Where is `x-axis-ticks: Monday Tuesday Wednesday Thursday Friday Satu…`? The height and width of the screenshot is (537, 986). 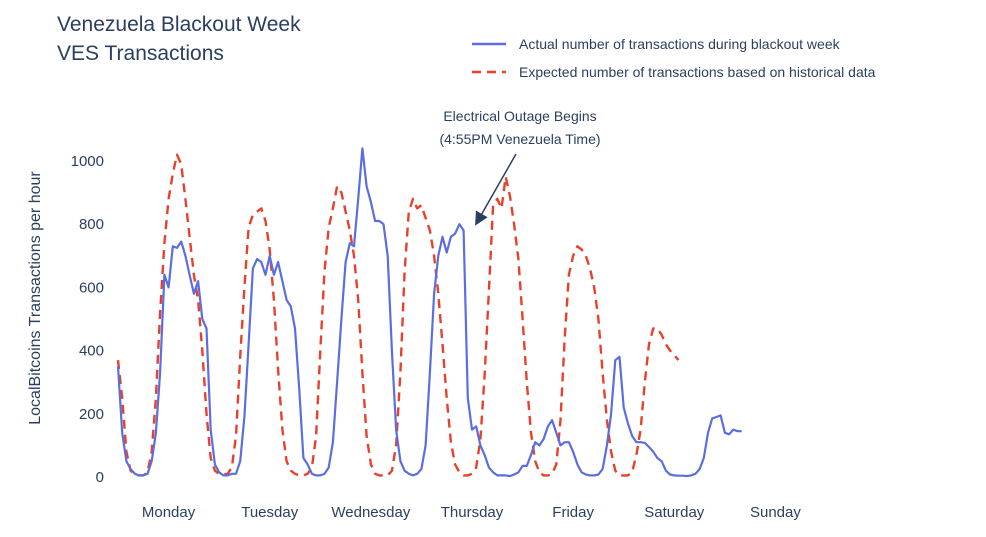 x-axis-ticks: Monday Tuesday Wednesday Thursday Friday Satu… is located at coordinates (471, 512).